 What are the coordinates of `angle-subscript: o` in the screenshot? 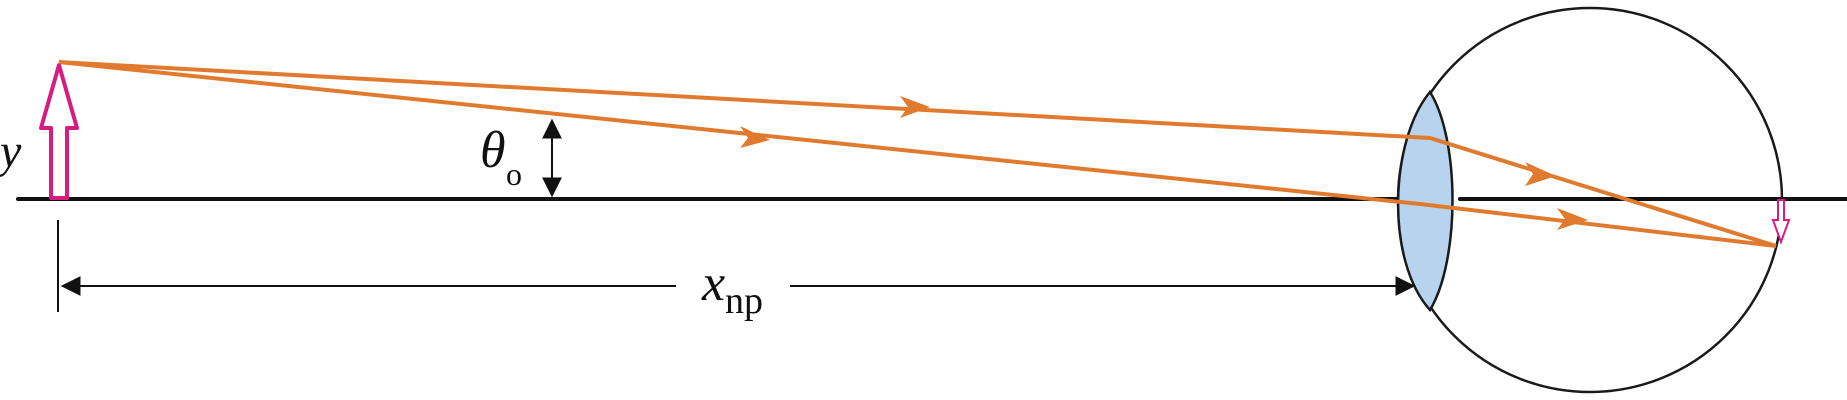 It's located at (514, 174).